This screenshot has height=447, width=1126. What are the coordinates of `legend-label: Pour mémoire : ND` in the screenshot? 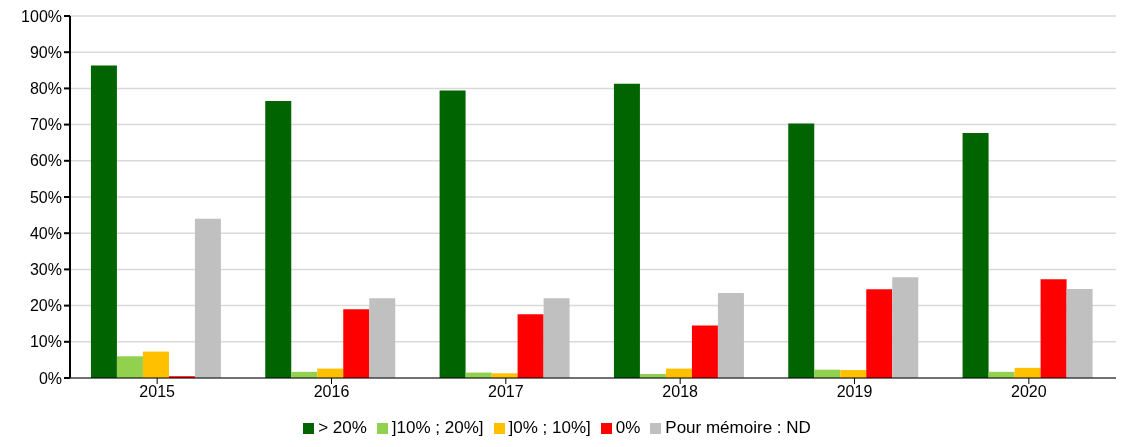 It's located at (738, 427).